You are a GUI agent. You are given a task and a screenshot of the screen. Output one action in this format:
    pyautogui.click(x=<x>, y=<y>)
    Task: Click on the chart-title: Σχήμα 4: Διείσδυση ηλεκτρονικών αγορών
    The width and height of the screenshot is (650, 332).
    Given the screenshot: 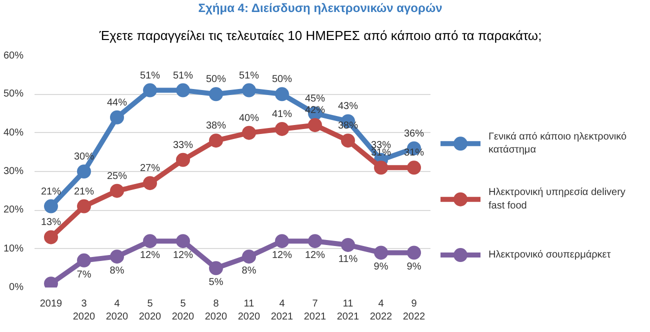 What is the action you would take?
    pyautogui.click(x=320, y=8)
    